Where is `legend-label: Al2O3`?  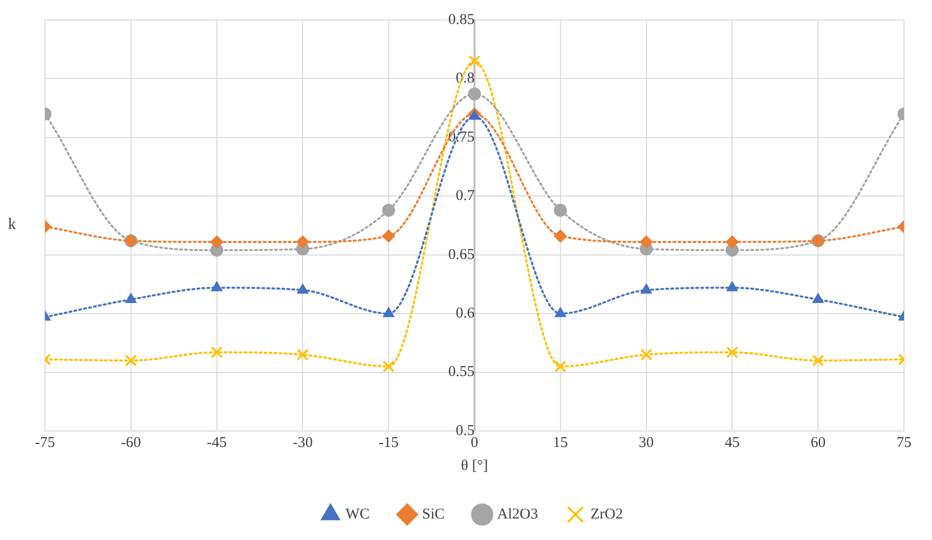 legend-label: Al2O3 is located at coordinates (517, 514).